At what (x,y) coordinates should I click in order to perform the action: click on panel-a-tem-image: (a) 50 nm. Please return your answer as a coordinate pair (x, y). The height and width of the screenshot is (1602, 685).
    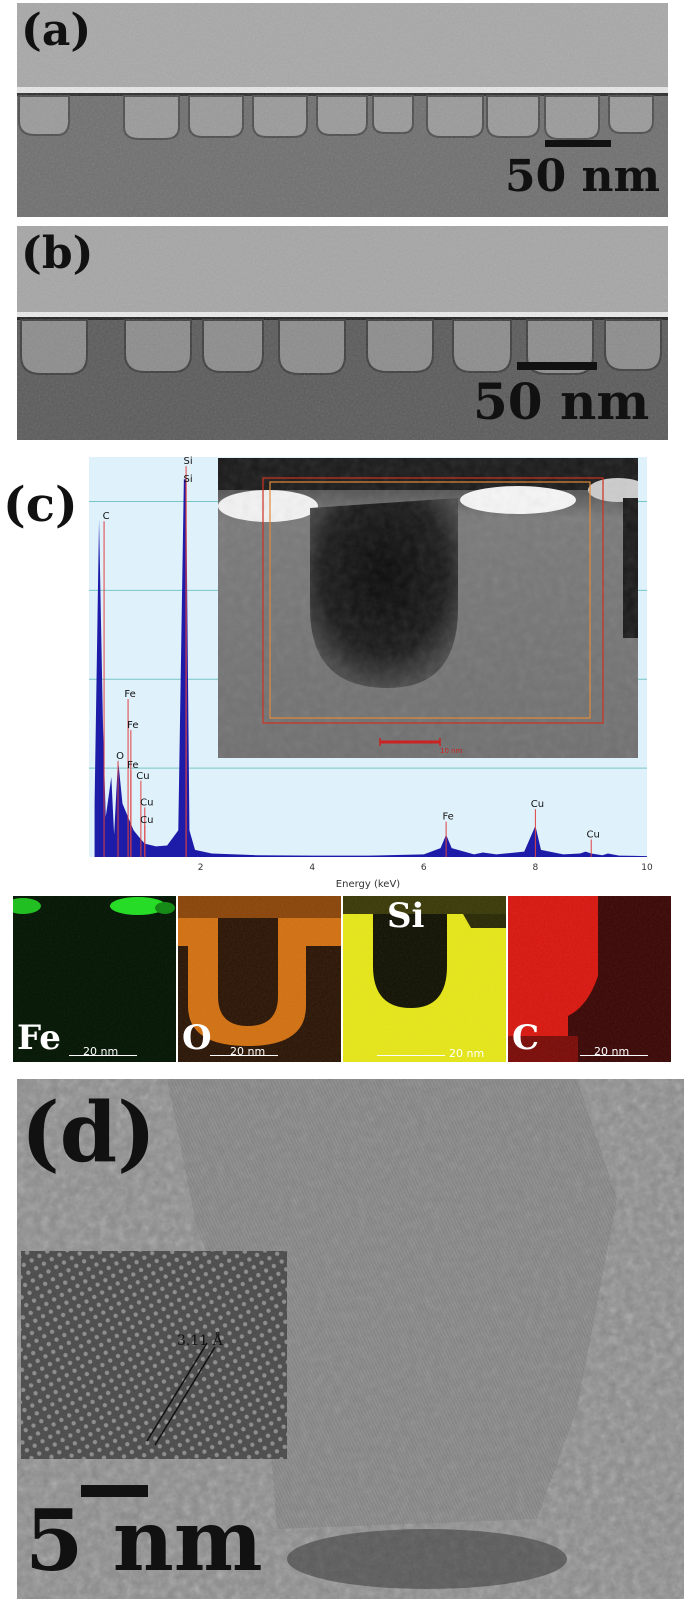
    Looking at the image, I should click on (342, 110).